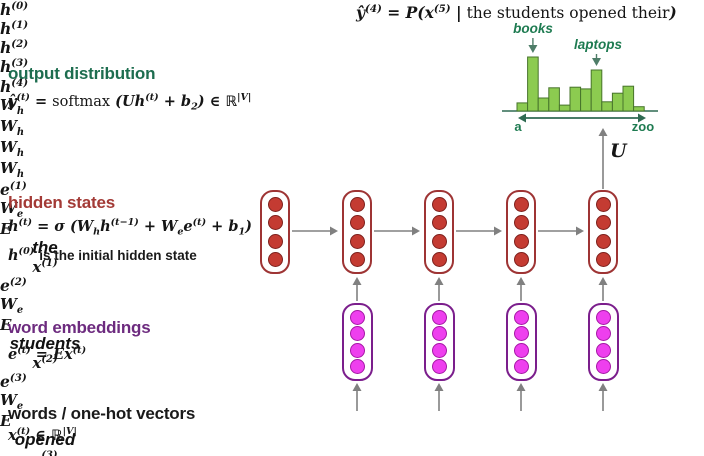 This screenshot has width=704, height=456. I want to click on one-hot-label: x(2), so click(45, 363).